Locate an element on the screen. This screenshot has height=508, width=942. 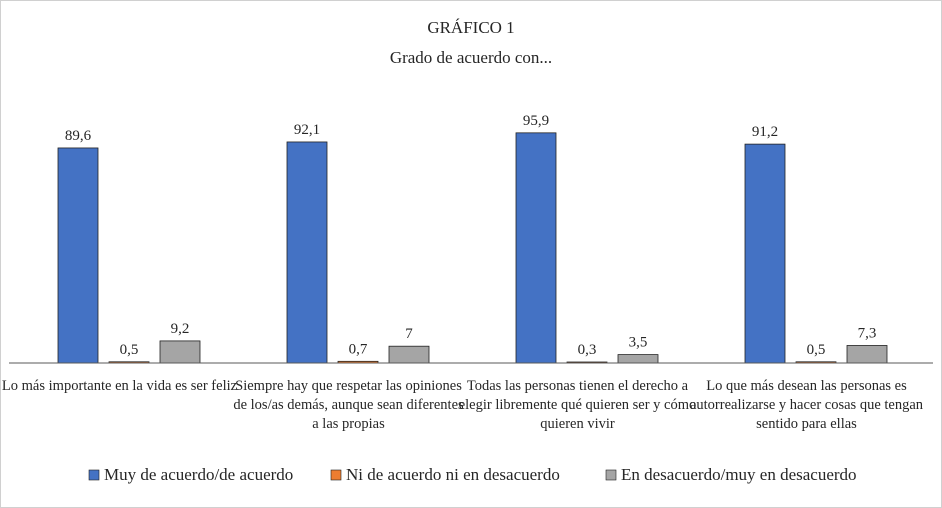
value-label-s3-c4: 7,3 is located at coordinates (867, 333).